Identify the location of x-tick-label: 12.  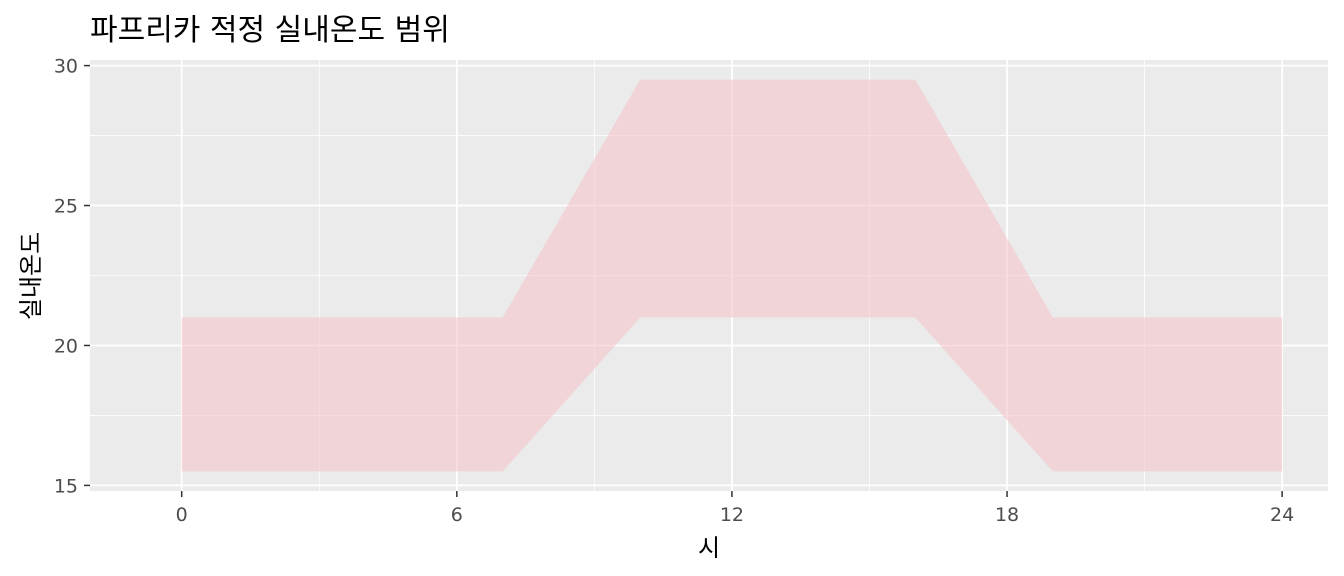
(732, 515).